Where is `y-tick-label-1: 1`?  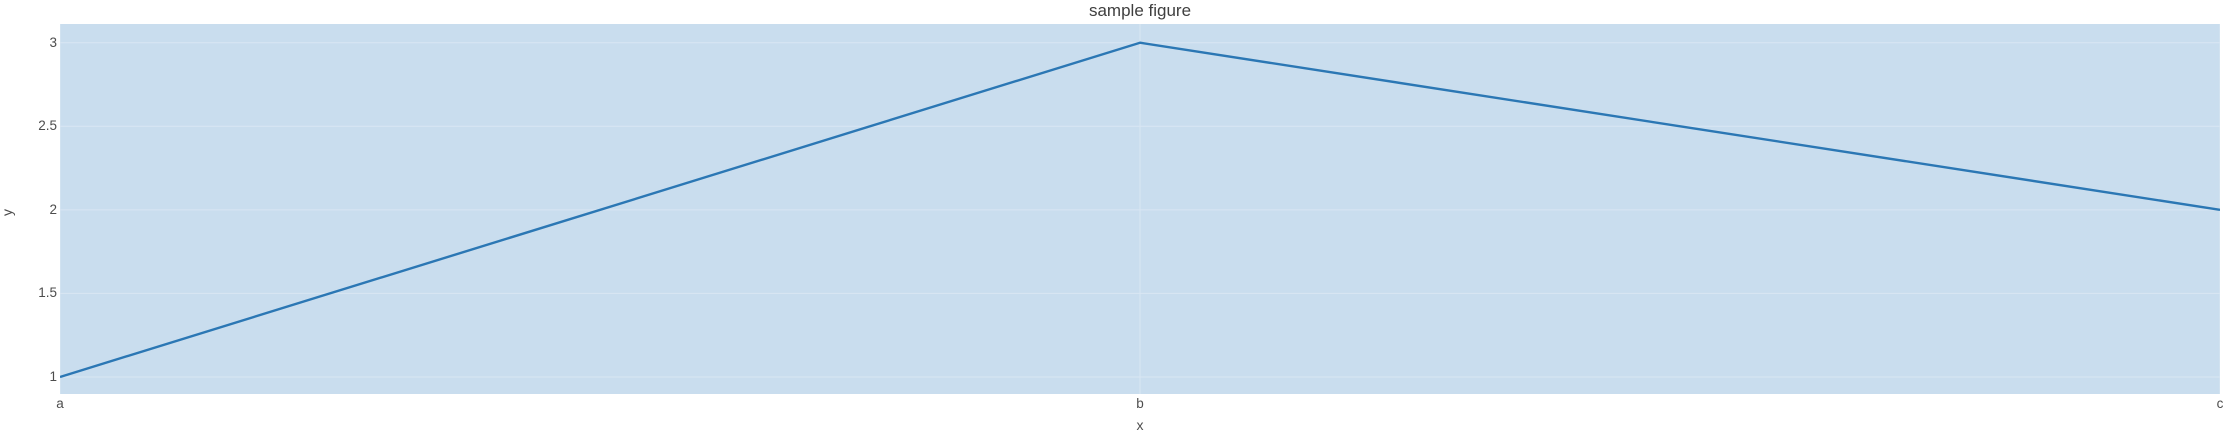 y-tick-label-1: 1 is located at coordinates (53, 376).